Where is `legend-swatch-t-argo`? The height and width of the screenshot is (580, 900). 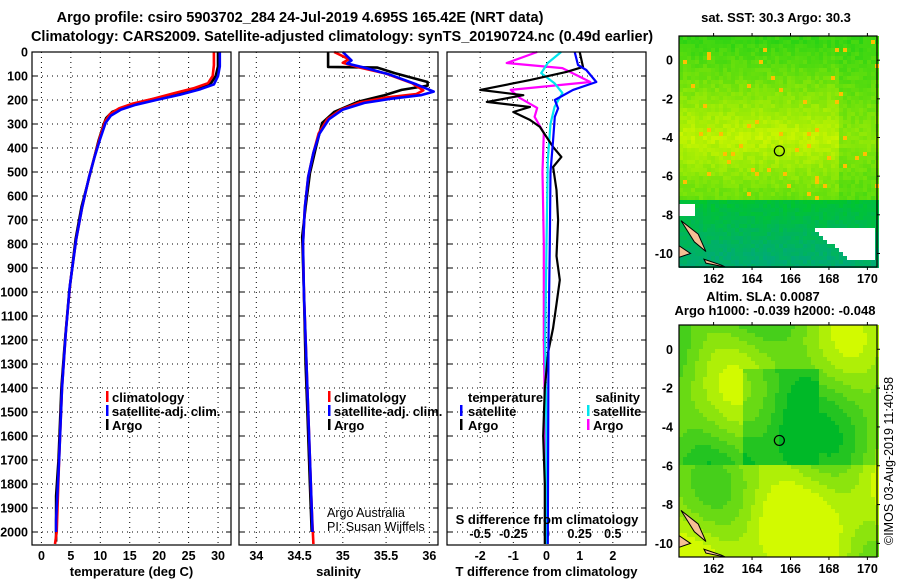
legend-swatch-t-argo is located at coordinates (461, 424).